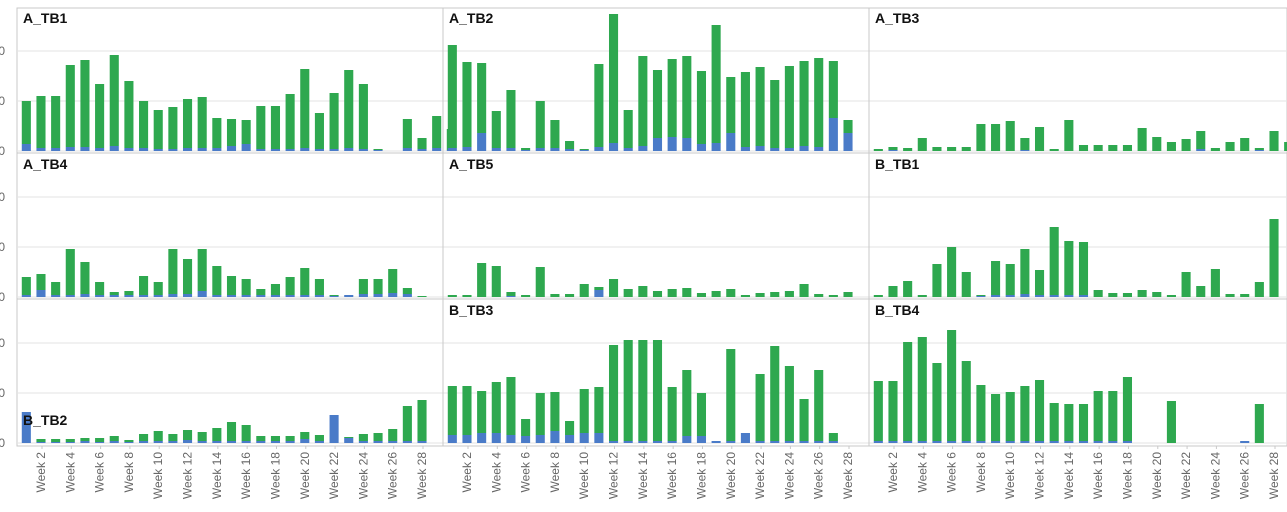 The width and height of the screenshot is (1287, 512). I want to click on panel-b_tb2: B_TB2, so click(224, 421).